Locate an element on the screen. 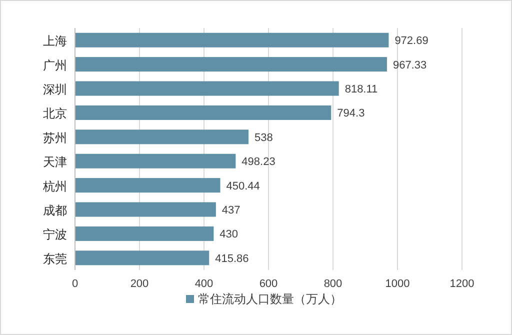 The height and width of the screenshot is (335, 512). data-label: 430 is located at coordinates (229, 234).